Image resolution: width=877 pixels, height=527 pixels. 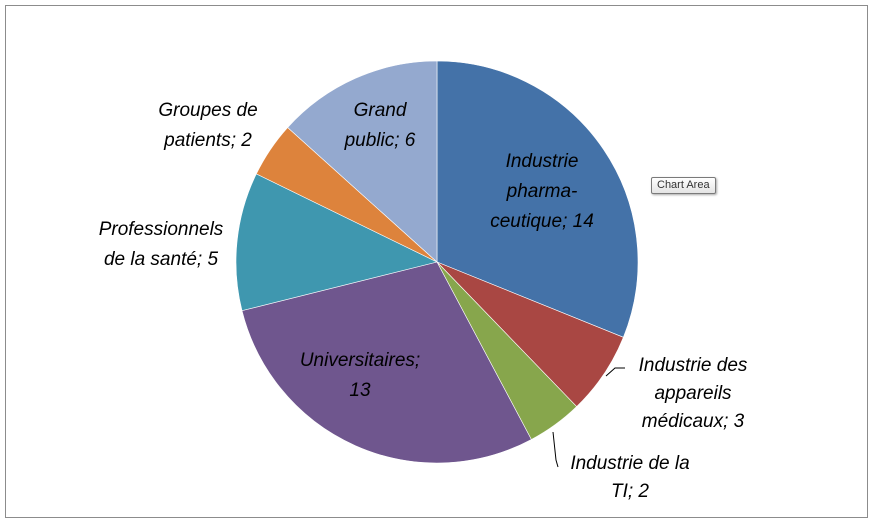 I want to click on data-label-line: patients; 2, so click(x=207, y=140).